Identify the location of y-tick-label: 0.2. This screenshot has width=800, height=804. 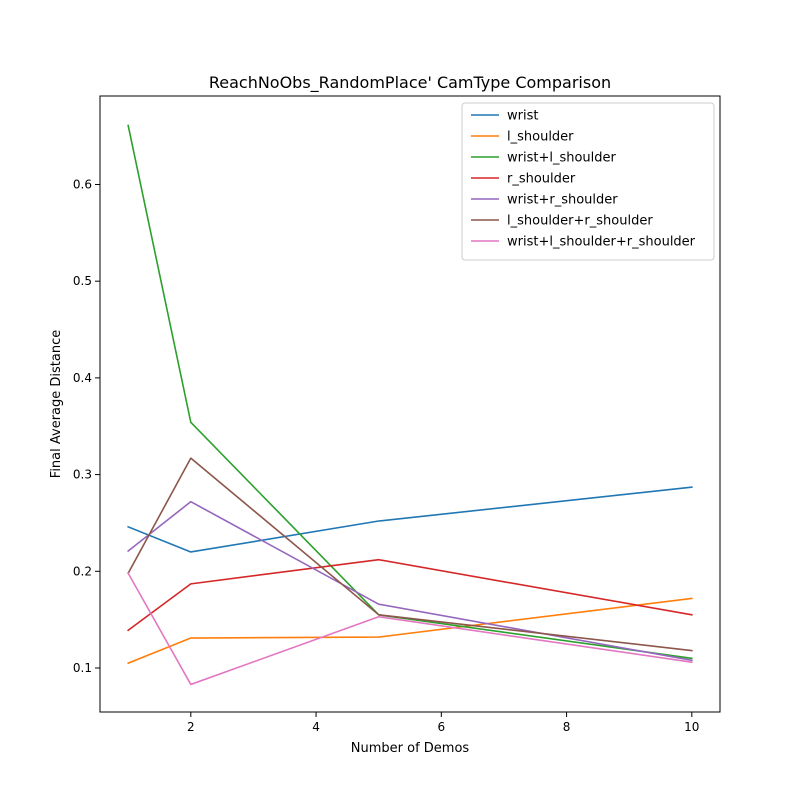
(82, 571).